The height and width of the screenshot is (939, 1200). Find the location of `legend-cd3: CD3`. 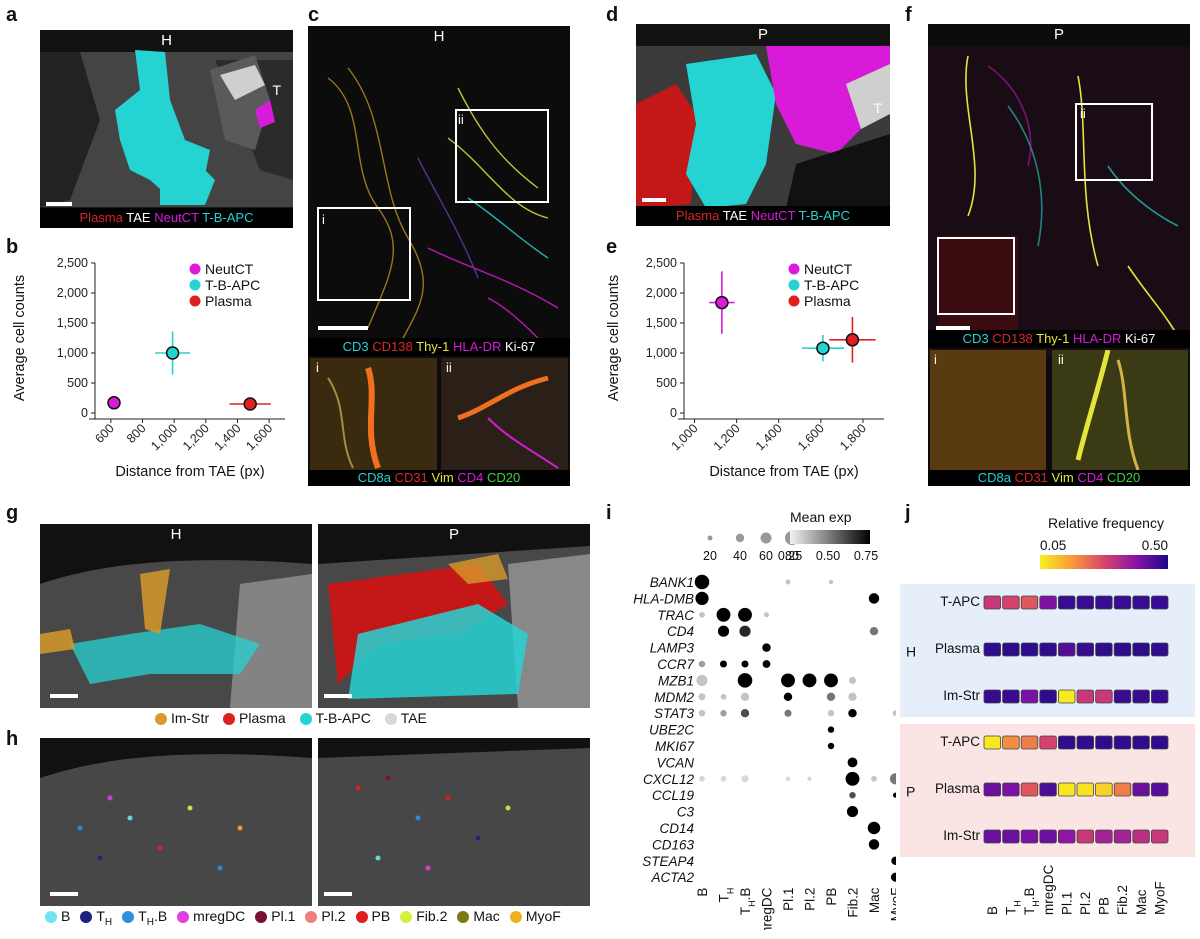

legend-cd3: CD3 is located at coordinates (355, 346).